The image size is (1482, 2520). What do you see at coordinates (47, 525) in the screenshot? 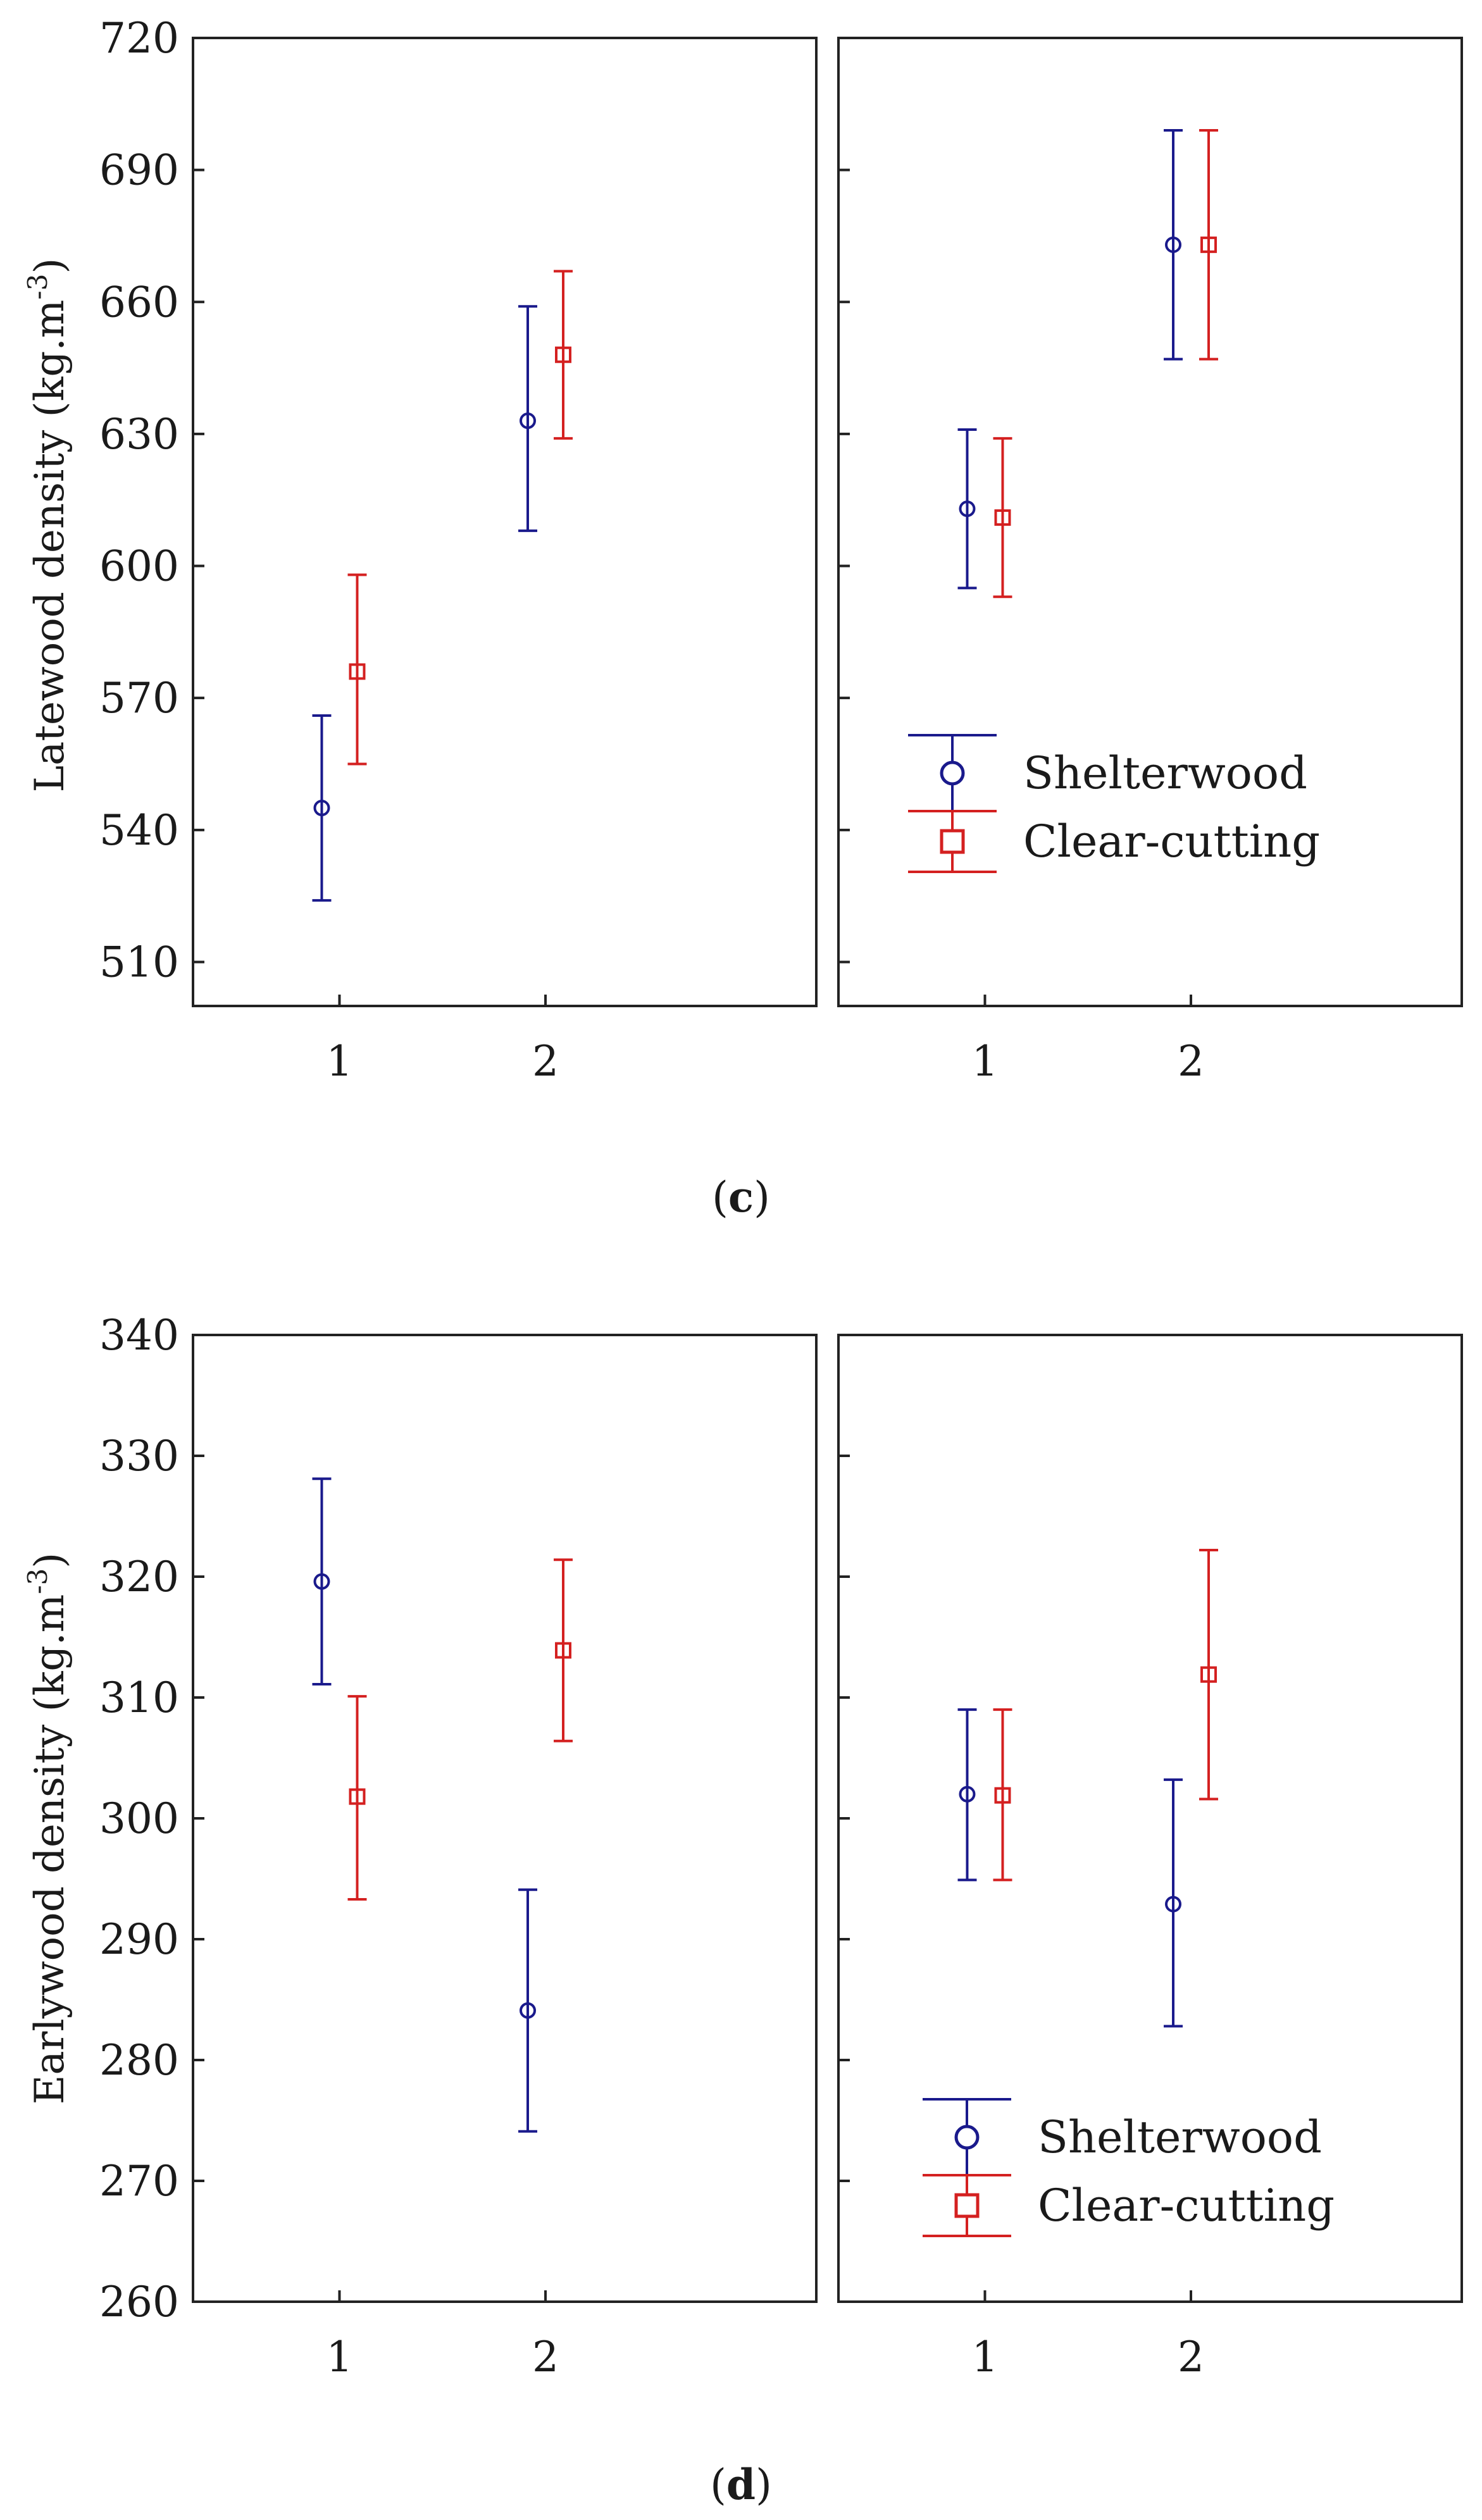
I see `y-axis-label-c: Latewood density (kg.m-3)` at bounding box center [47, 525].